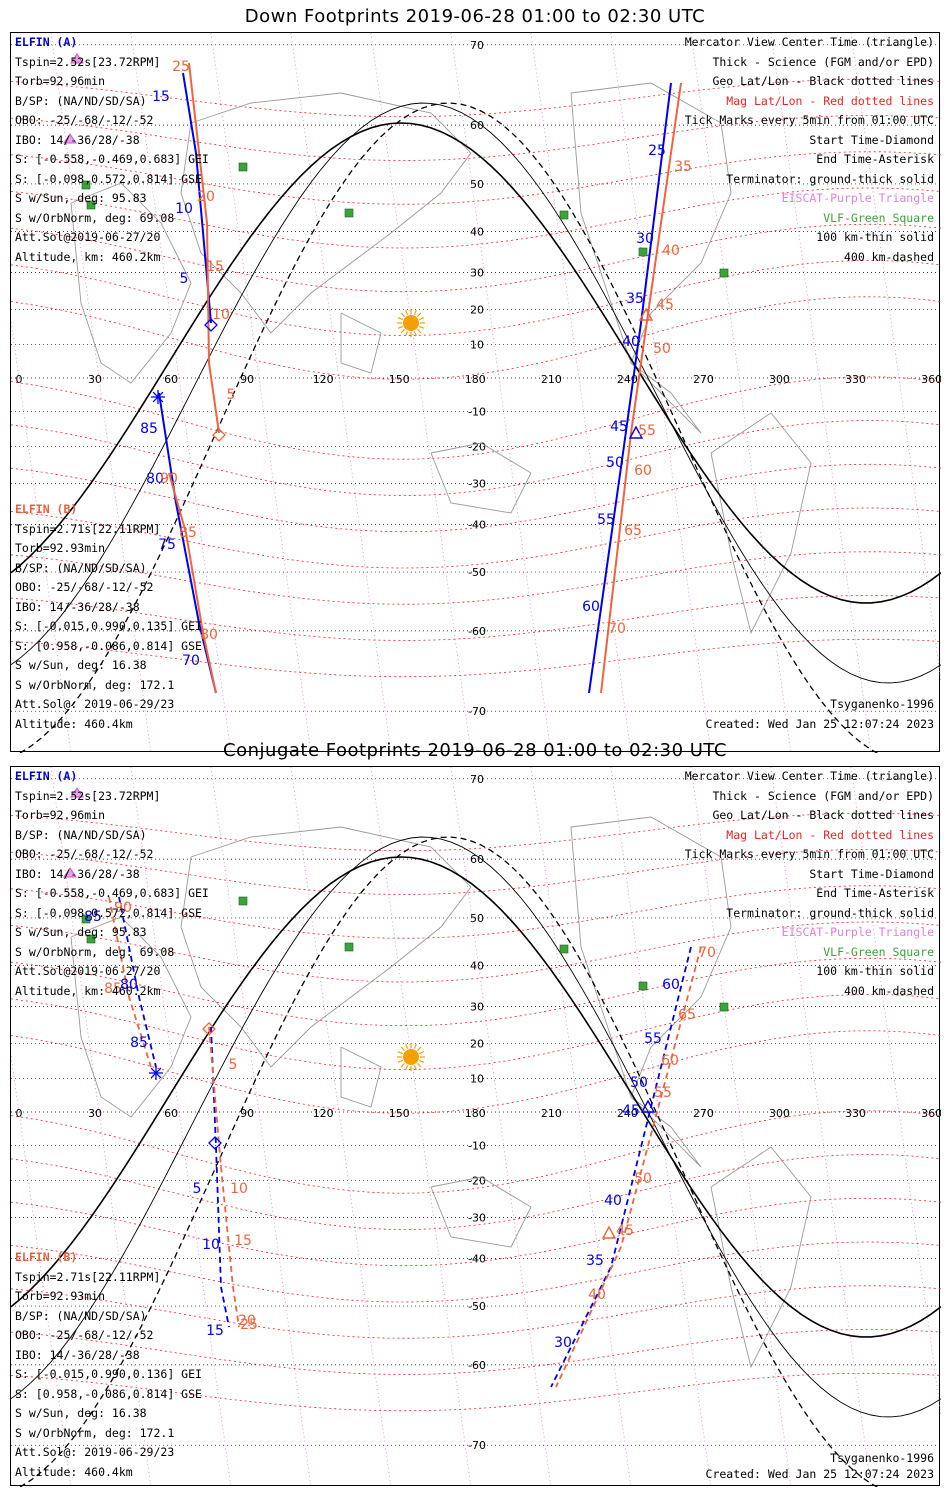 The height and width of the screenshot is (1500, 950). What do you see at coordinates (88, 1276) in the screenshot?
I see `info-line: Tspin=2.71s[22.11RPM]` at bounding box center [88, 1276].